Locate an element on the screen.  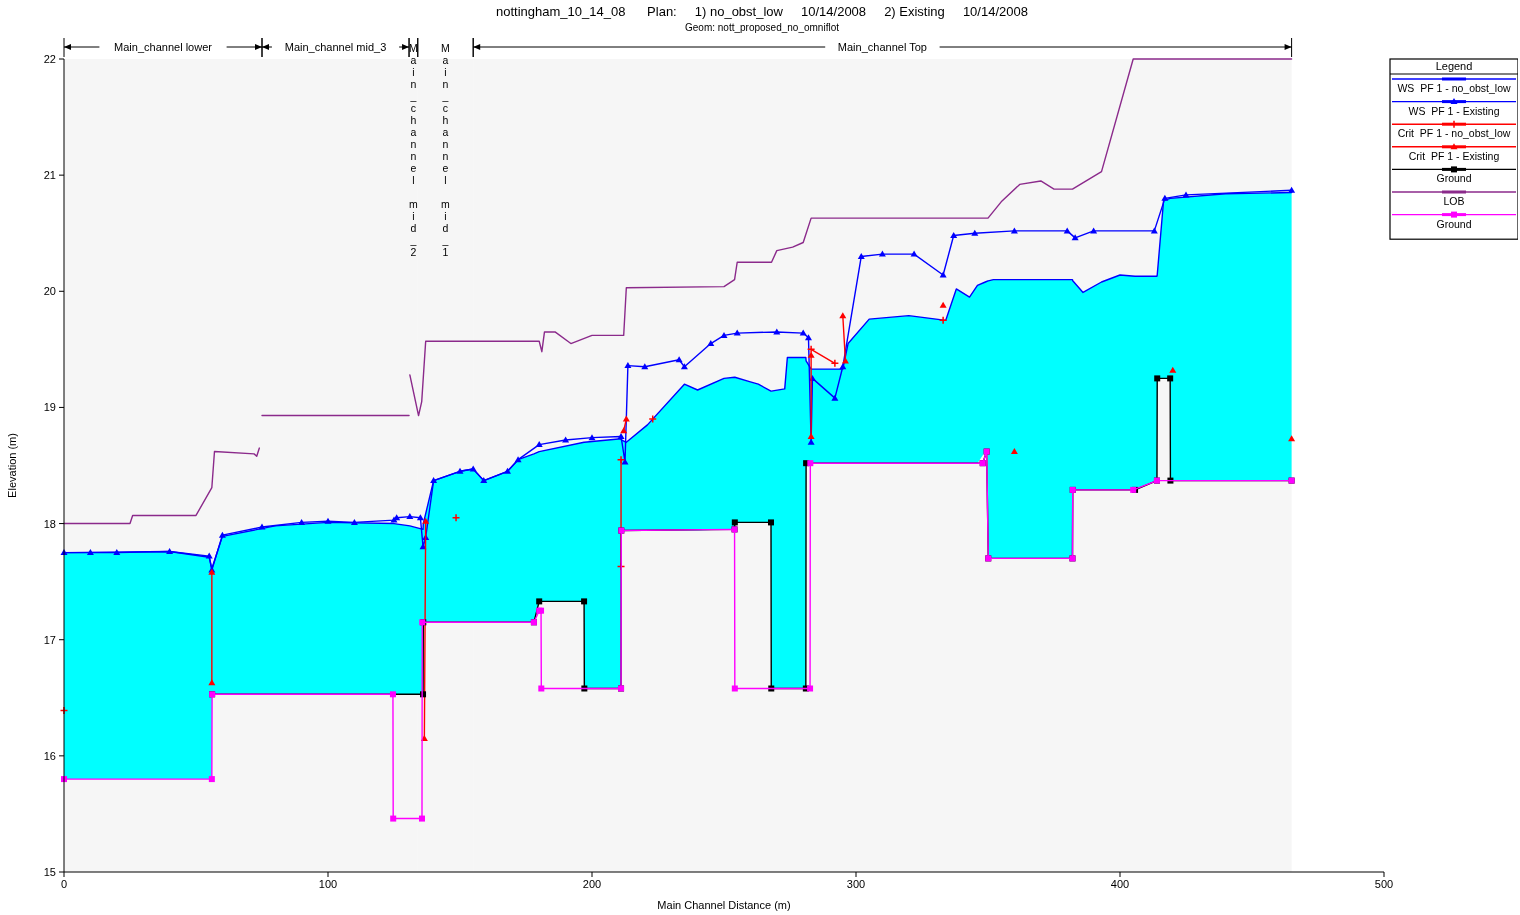
band-label: Main_channel mid_1 is located at coordinates (445, 150).